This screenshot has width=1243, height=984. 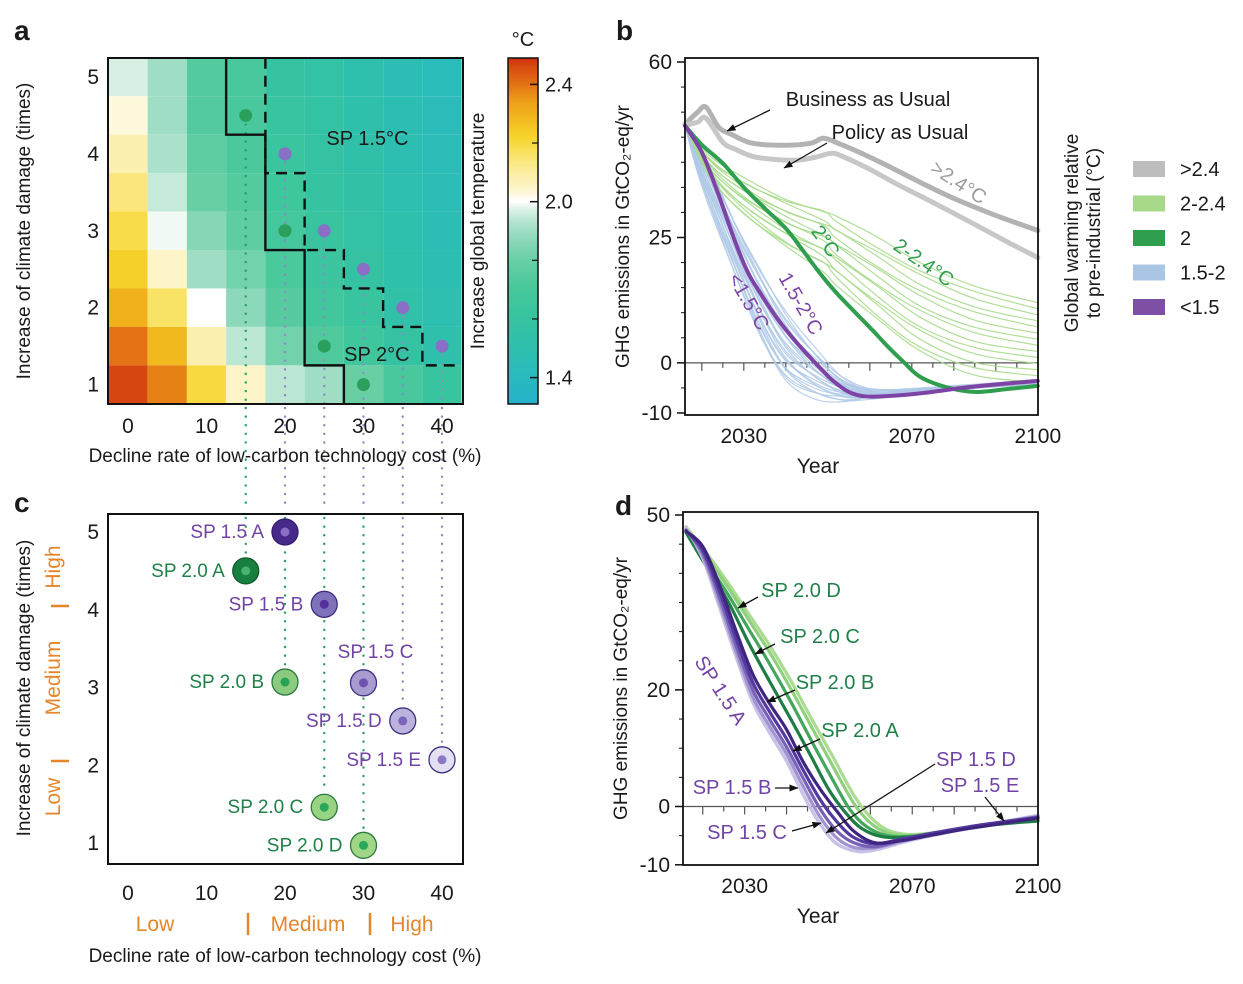 I want to click on panel-b-x-tick-label: 2030, so click(x=743, y=436).